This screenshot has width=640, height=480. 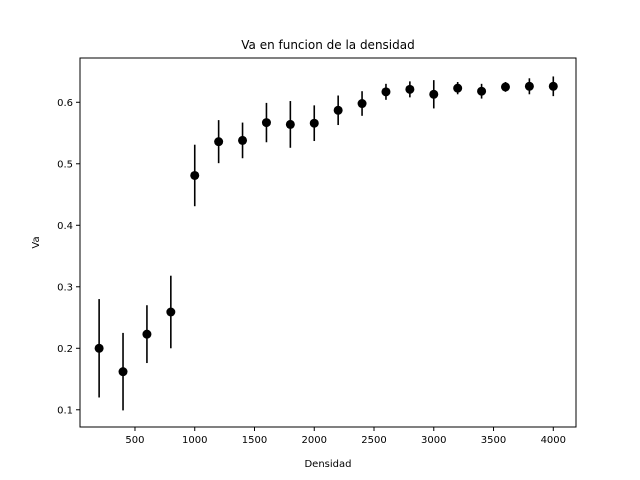 I want to click on x-tick-label: 2000, so click(x=314, y=440).